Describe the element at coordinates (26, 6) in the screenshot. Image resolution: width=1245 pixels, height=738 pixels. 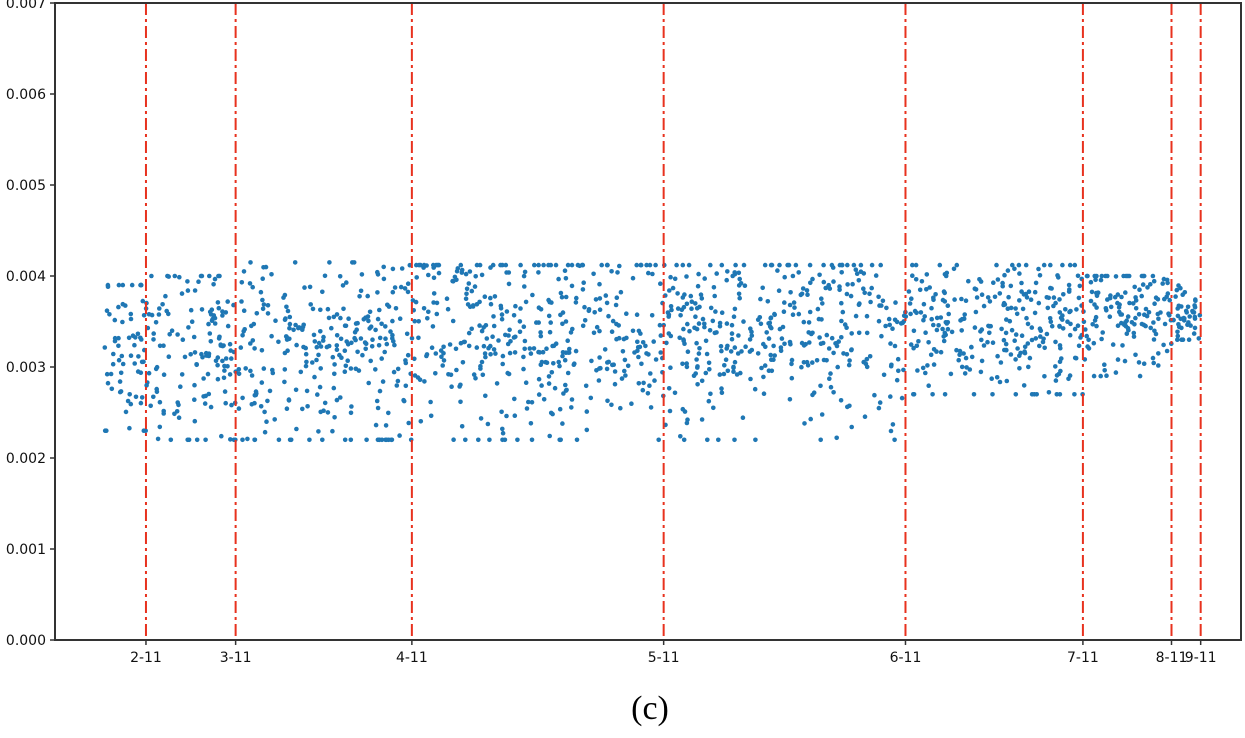
I see `y-tick-label: 0.007` at that location.